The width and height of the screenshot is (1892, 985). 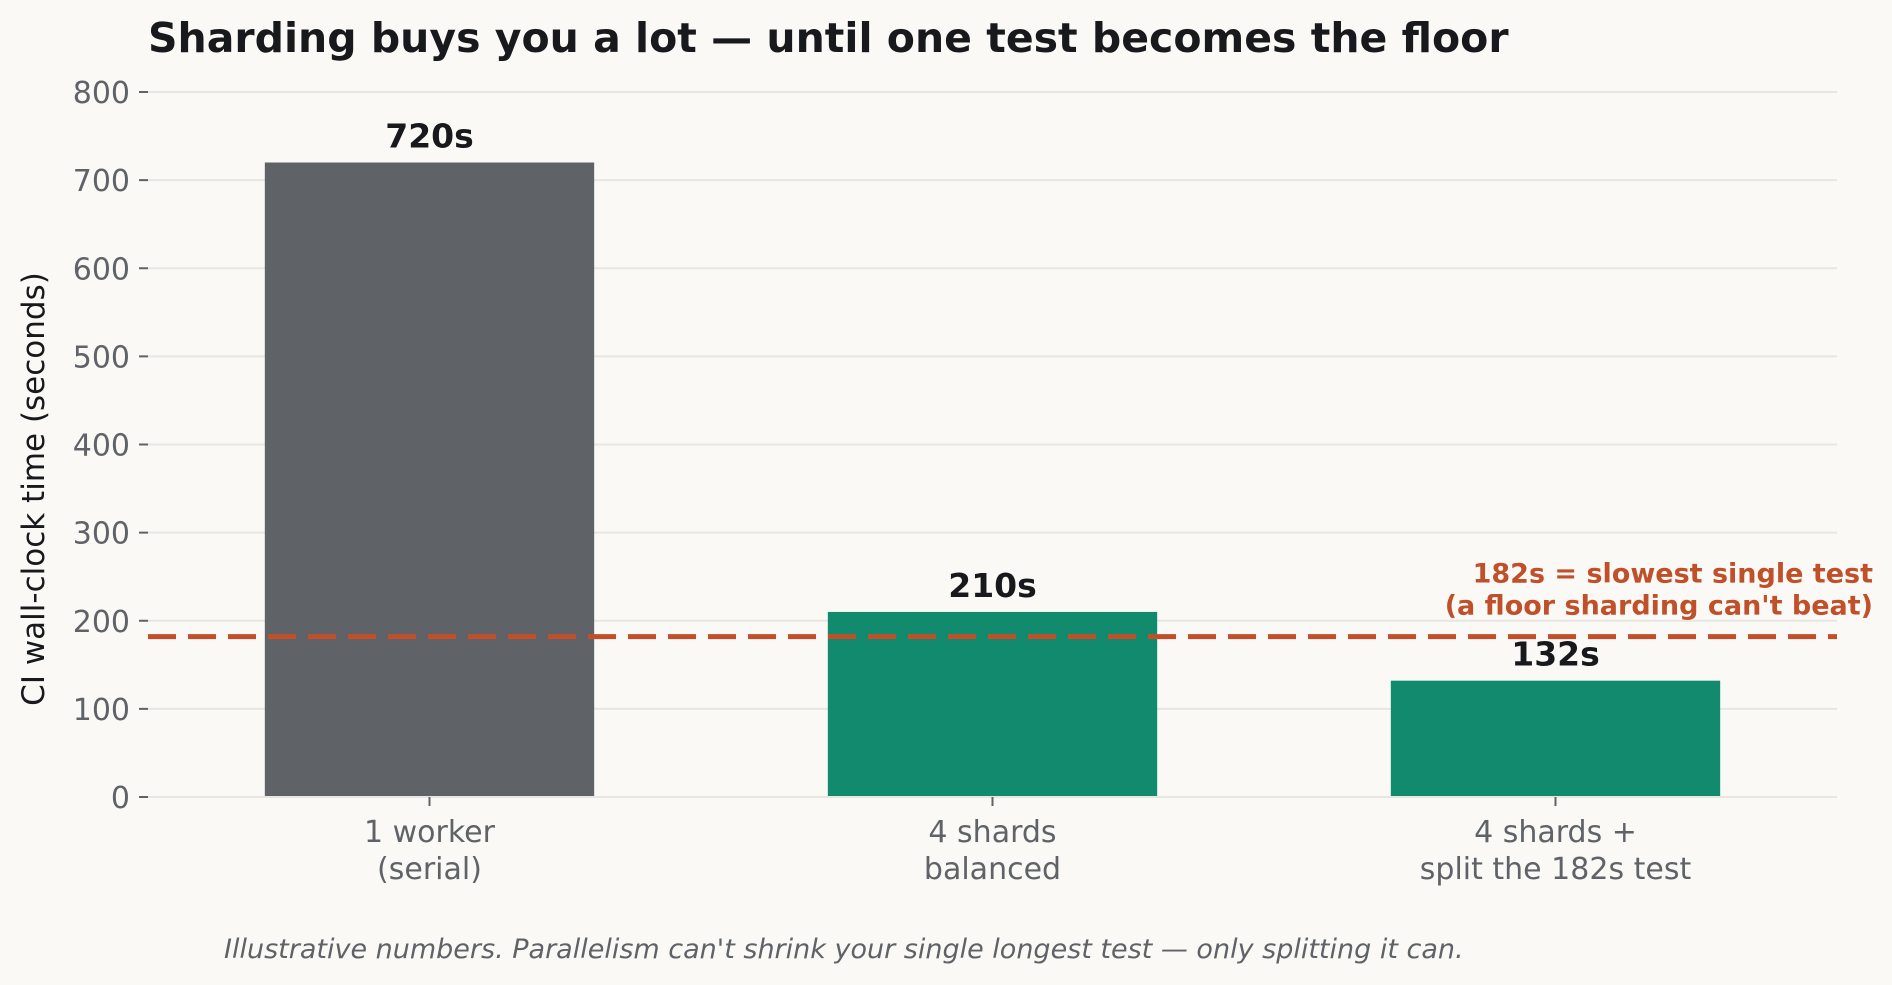 I want to click on data-label: 132s, so click(x=1555, y=654).